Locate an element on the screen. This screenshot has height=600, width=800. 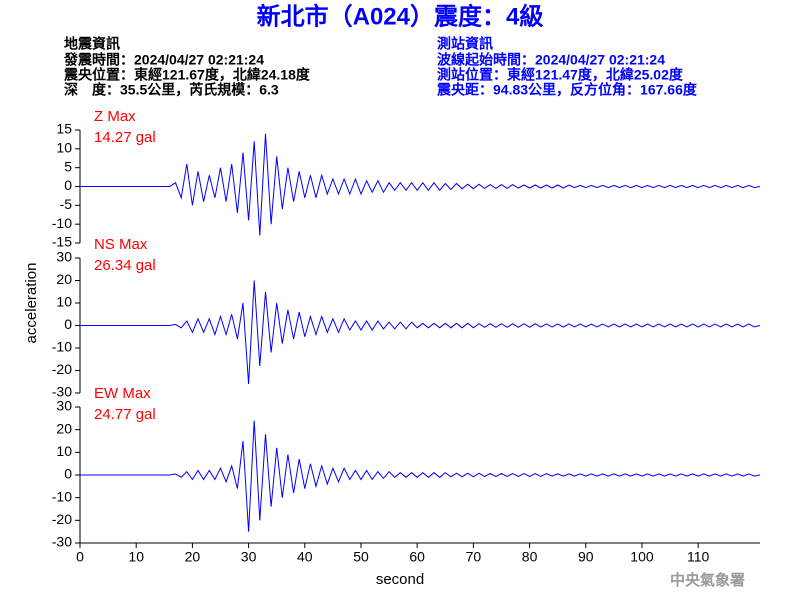
watermark: 中央氣象署 is located at coordinates (707, 580).